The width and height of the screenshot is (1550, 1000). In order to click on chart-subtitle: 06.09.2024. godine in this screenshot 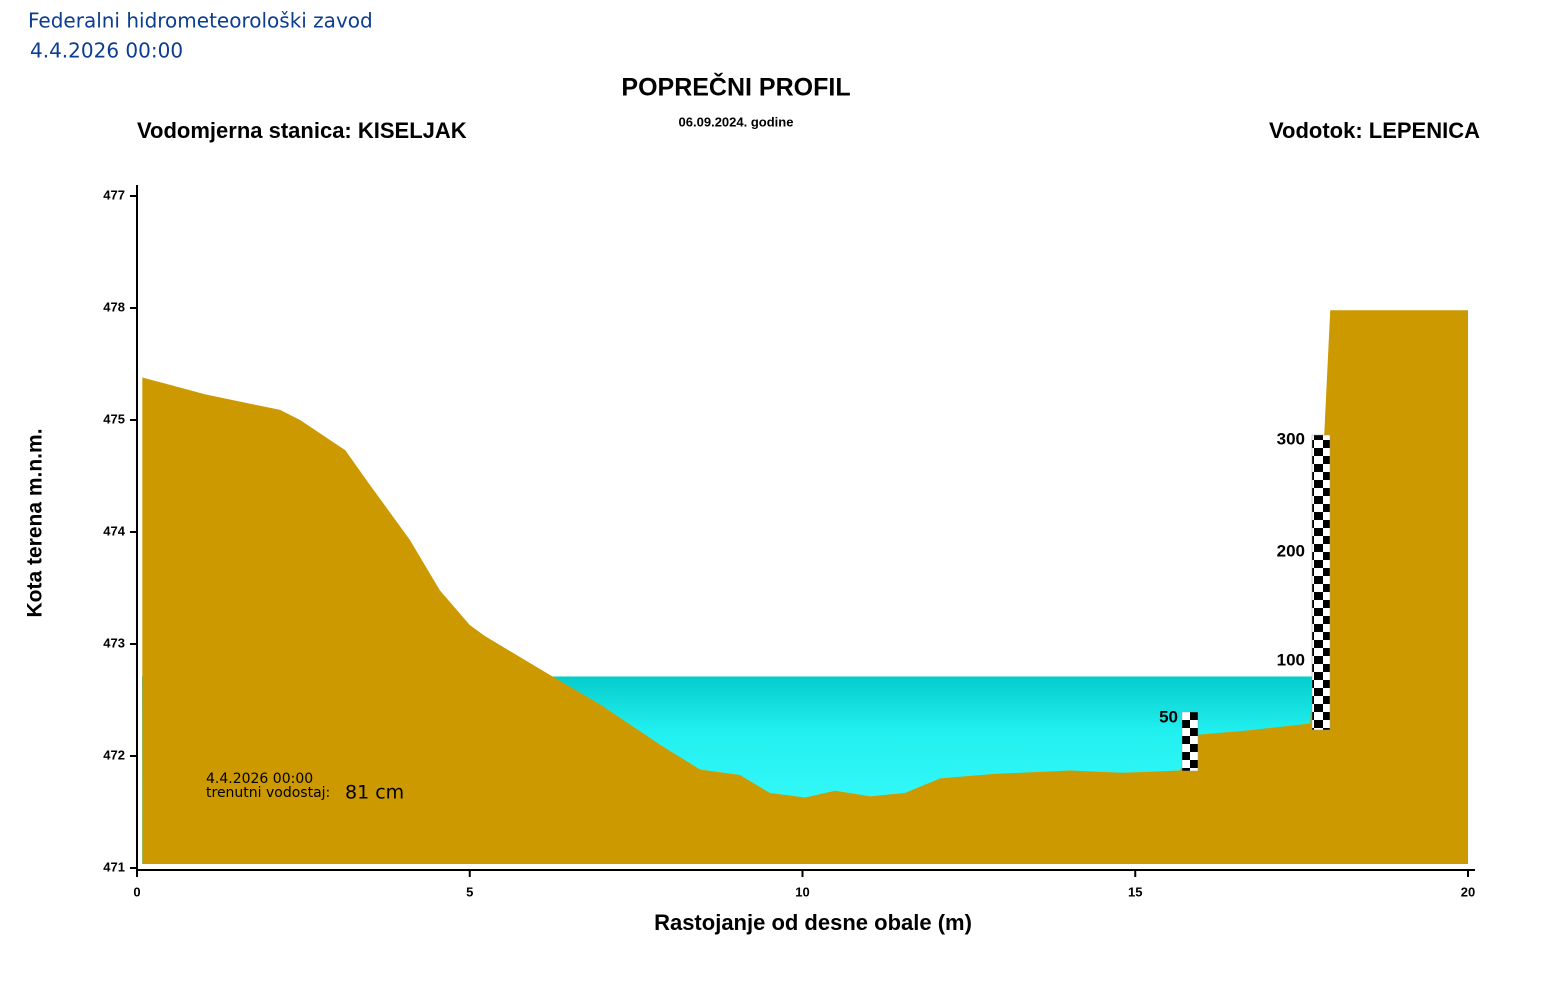, I will do `click(736, 121)`.